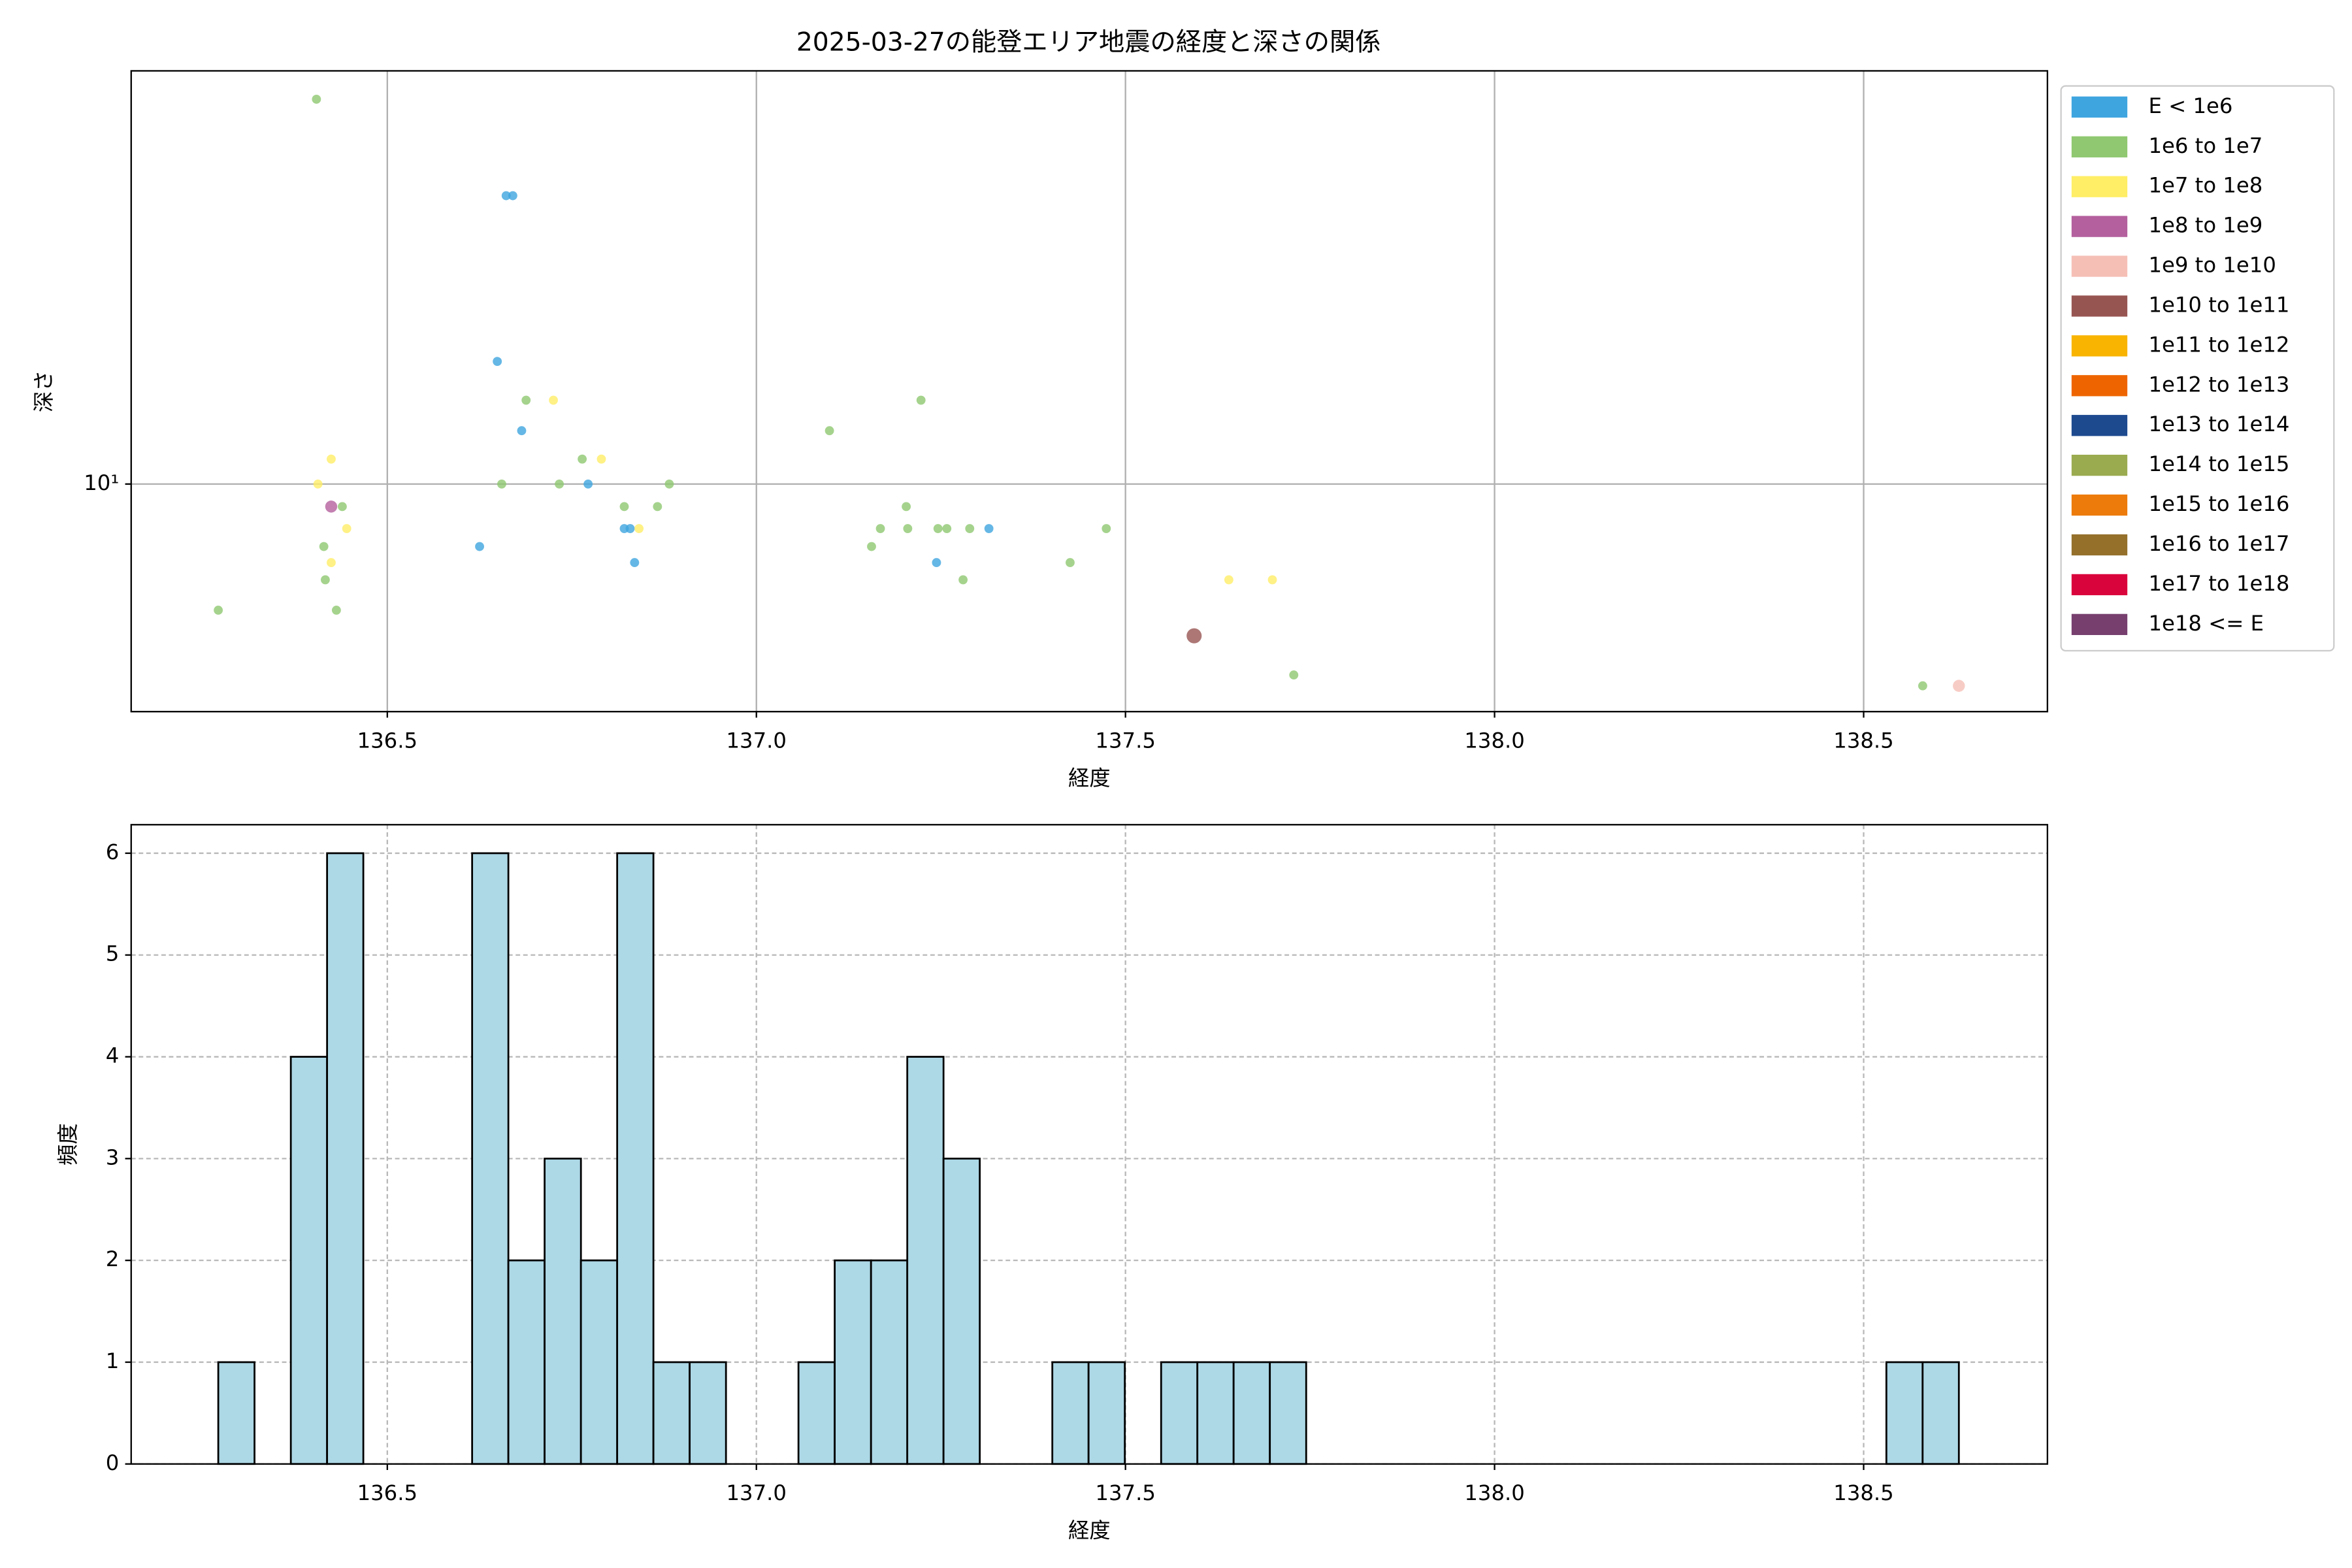 The image size is (2352, 1568). What do you see at coordinates (68, 1144) in the screenshot?
I see `y-axis-label: 頻度` at bounding box center [68, 1144].